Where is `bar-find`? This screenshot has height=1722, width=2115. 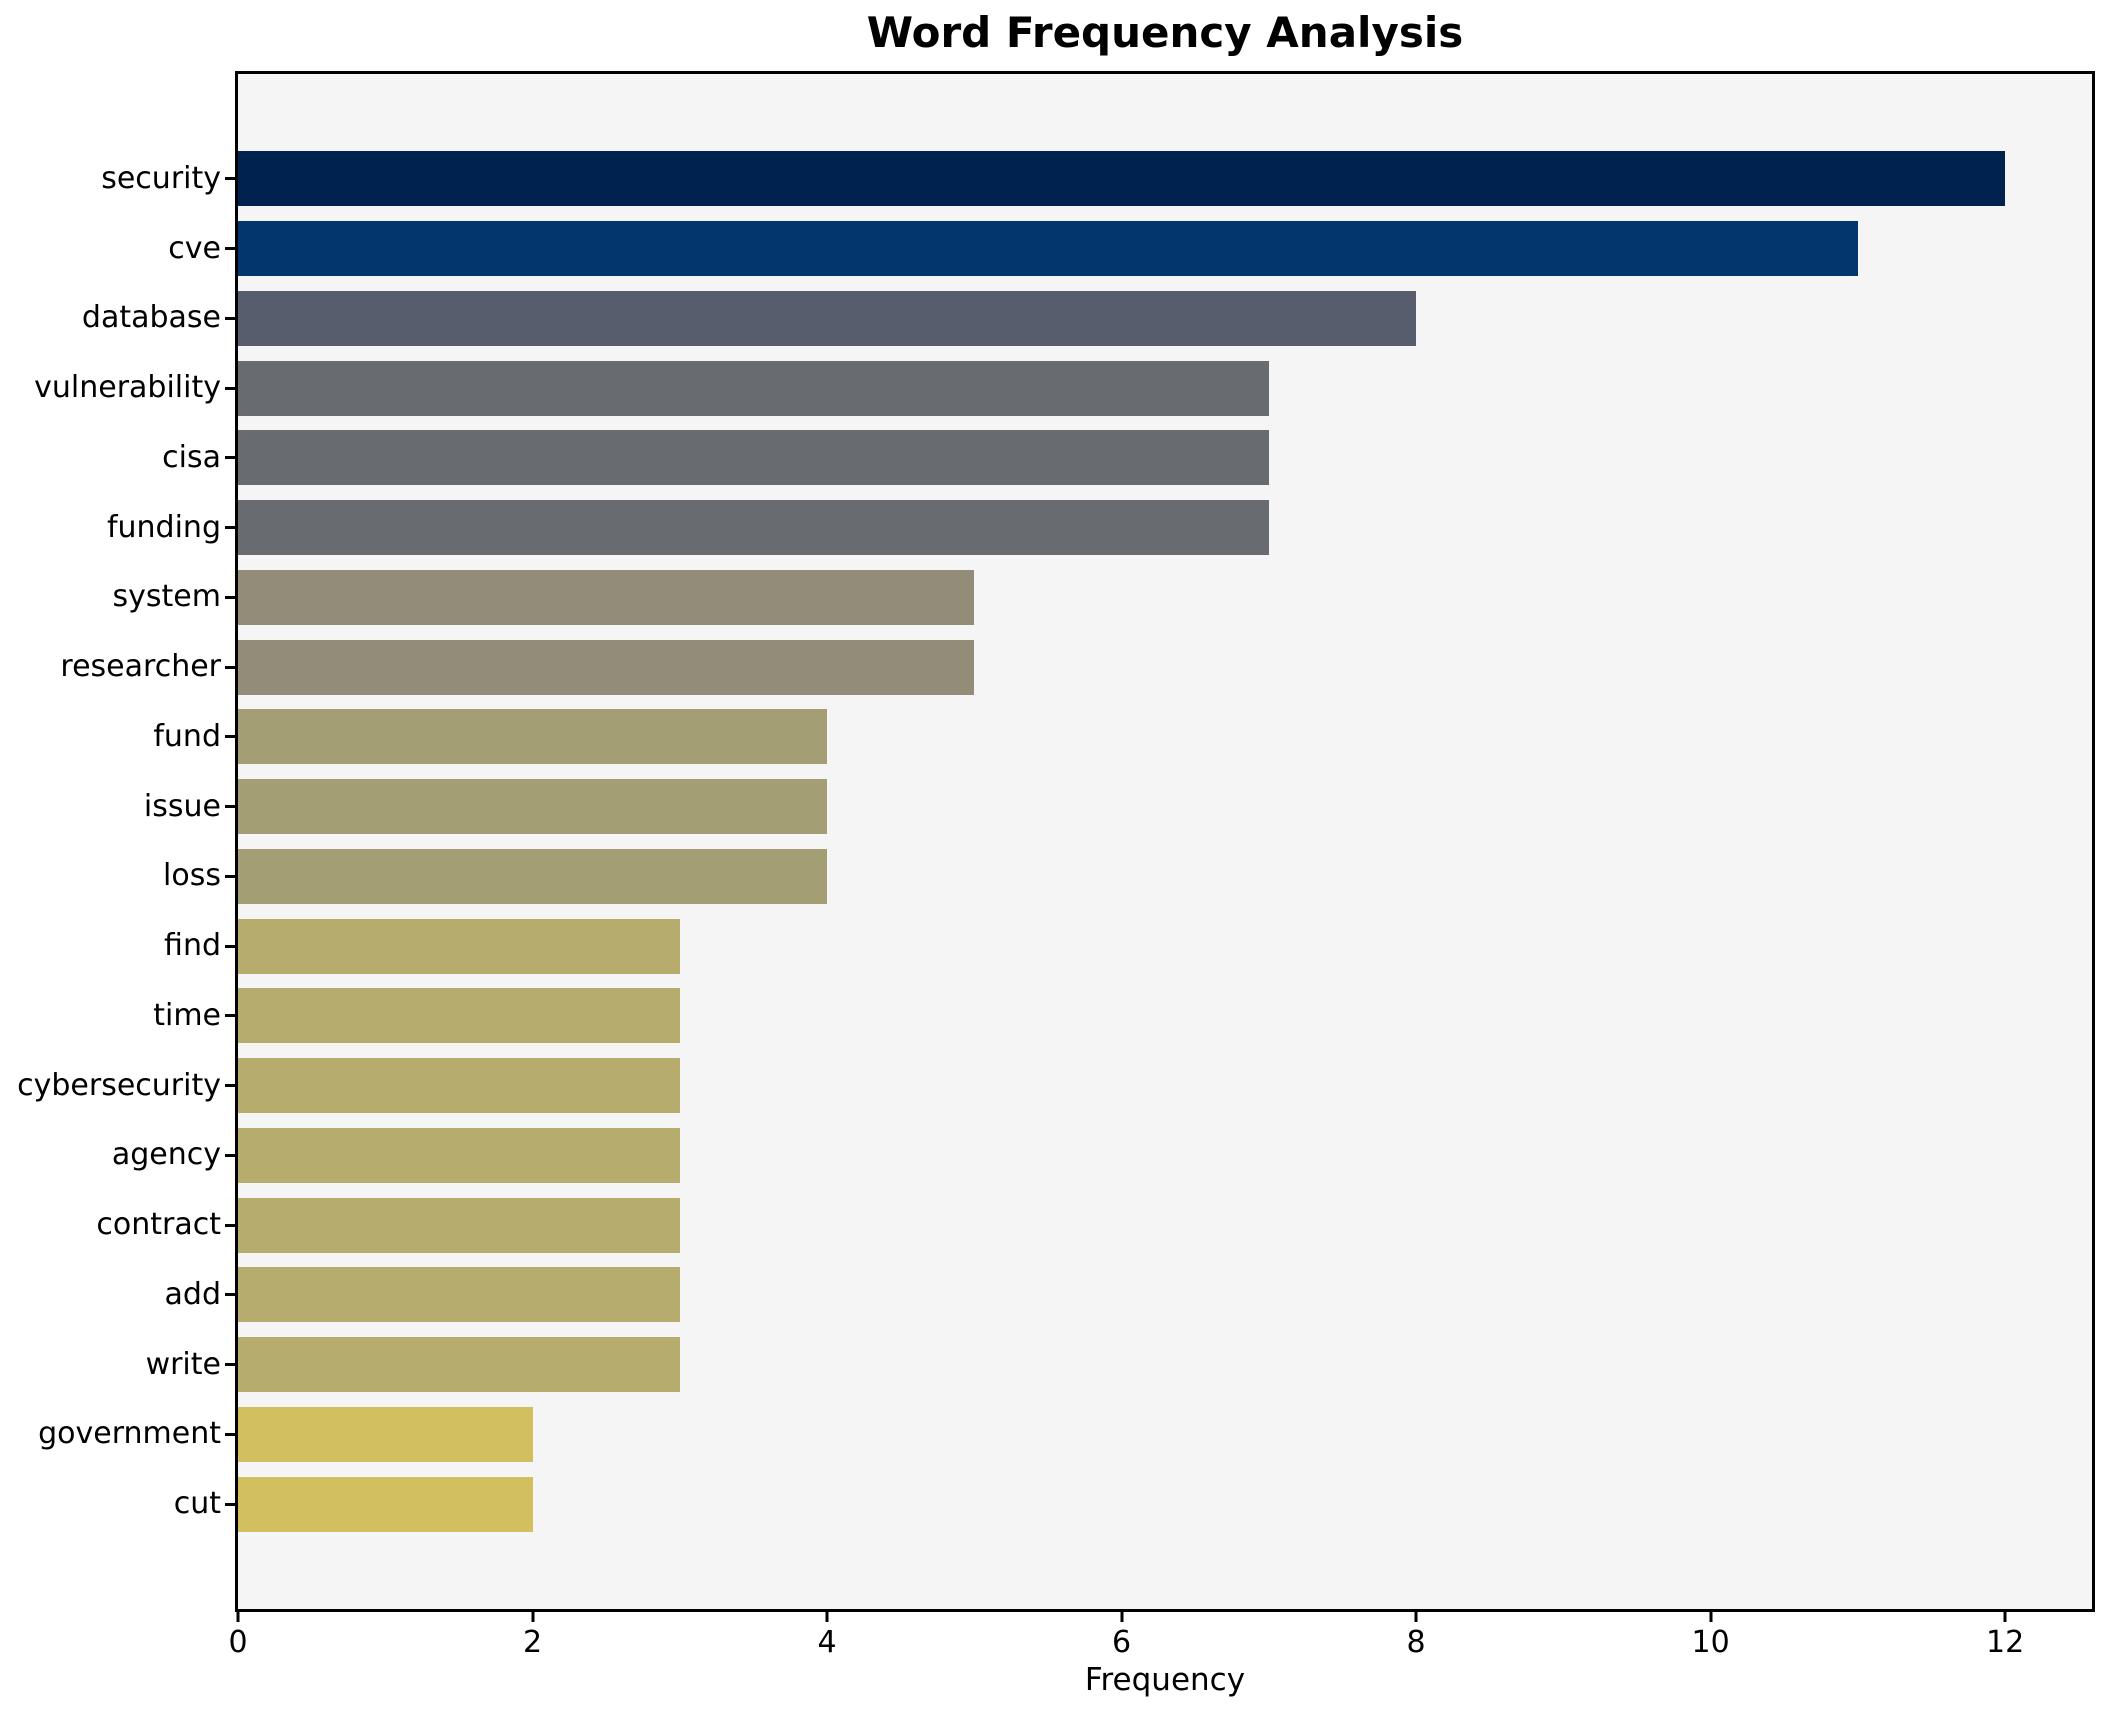 bar-find is located at coordinates (459, 946).